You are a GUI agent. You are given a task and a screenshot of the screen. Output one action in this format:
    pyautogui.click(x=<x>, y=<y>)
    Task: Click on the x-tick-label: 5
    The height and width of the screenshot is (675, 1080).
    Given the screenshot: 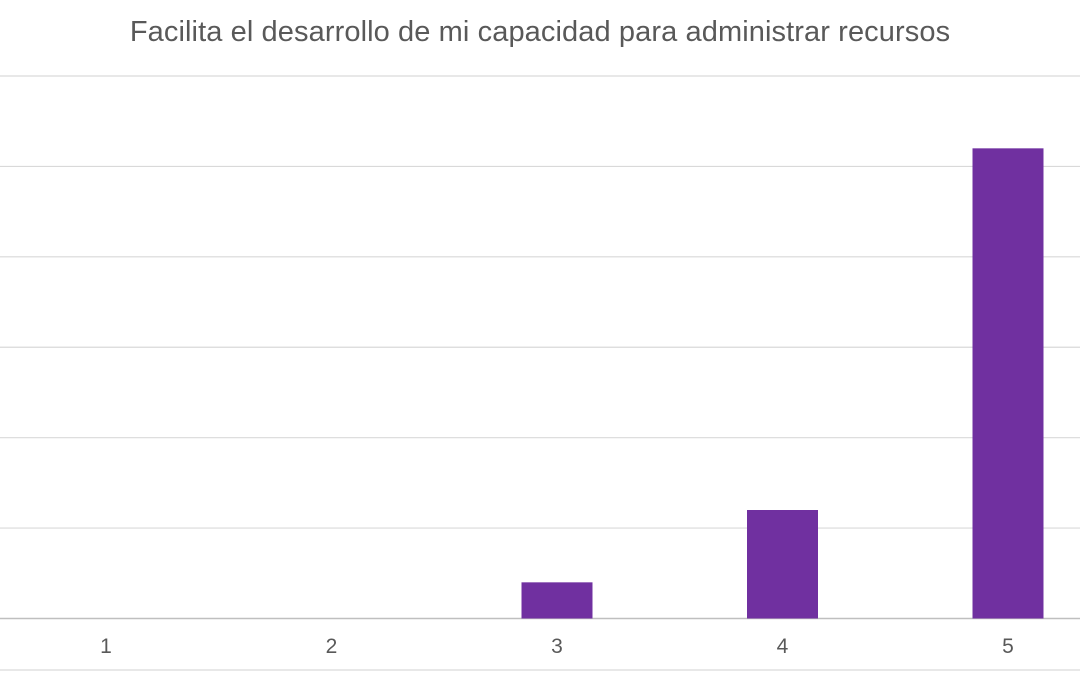 What is the action you would take?
    pyautogui.click(x=1008, y=646)
    